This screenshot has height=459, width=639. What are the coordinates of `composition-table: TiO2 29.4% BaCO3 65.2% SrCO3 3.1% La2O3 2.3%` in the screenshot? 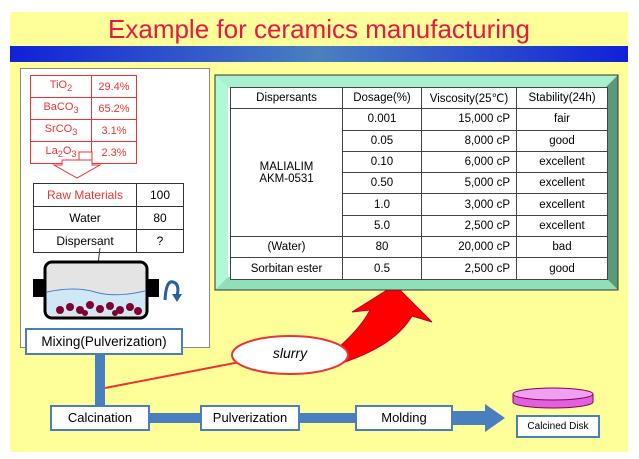 It's located at (83, 119).